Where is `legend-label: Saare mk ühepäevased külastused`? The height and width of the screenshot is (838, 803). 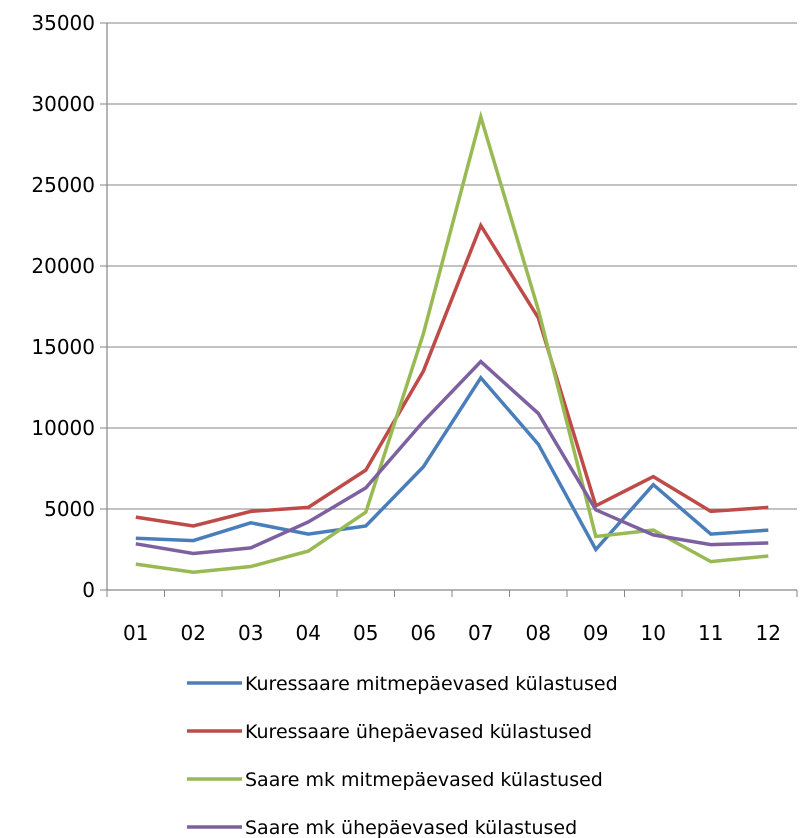 legend-label: Saare mk ühepäevased külastused is located at coordinates (411, 827).